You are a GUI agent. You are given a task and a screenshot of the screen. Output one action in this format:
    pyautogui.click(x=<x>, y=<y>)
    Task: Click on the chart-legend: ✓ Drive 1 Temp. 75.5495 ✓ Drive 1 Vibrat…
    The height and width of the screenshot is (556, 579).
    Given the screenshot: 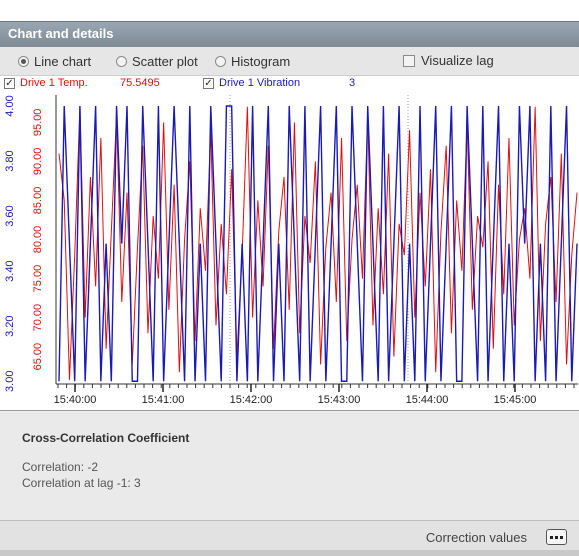 What is the action you would take?
    pyautogui.click(x=289, y=84)
    